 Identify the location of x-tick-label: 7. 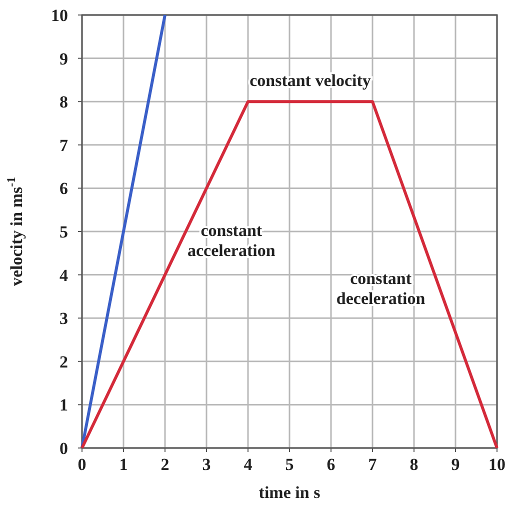
(373, 464).